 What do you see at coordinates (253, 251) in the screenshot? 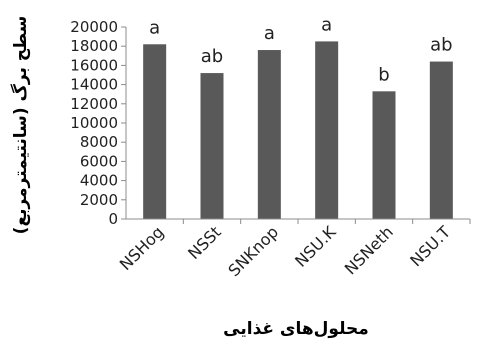
I see `x-tick-label: SNKnop` at bounding box center [253, 251].